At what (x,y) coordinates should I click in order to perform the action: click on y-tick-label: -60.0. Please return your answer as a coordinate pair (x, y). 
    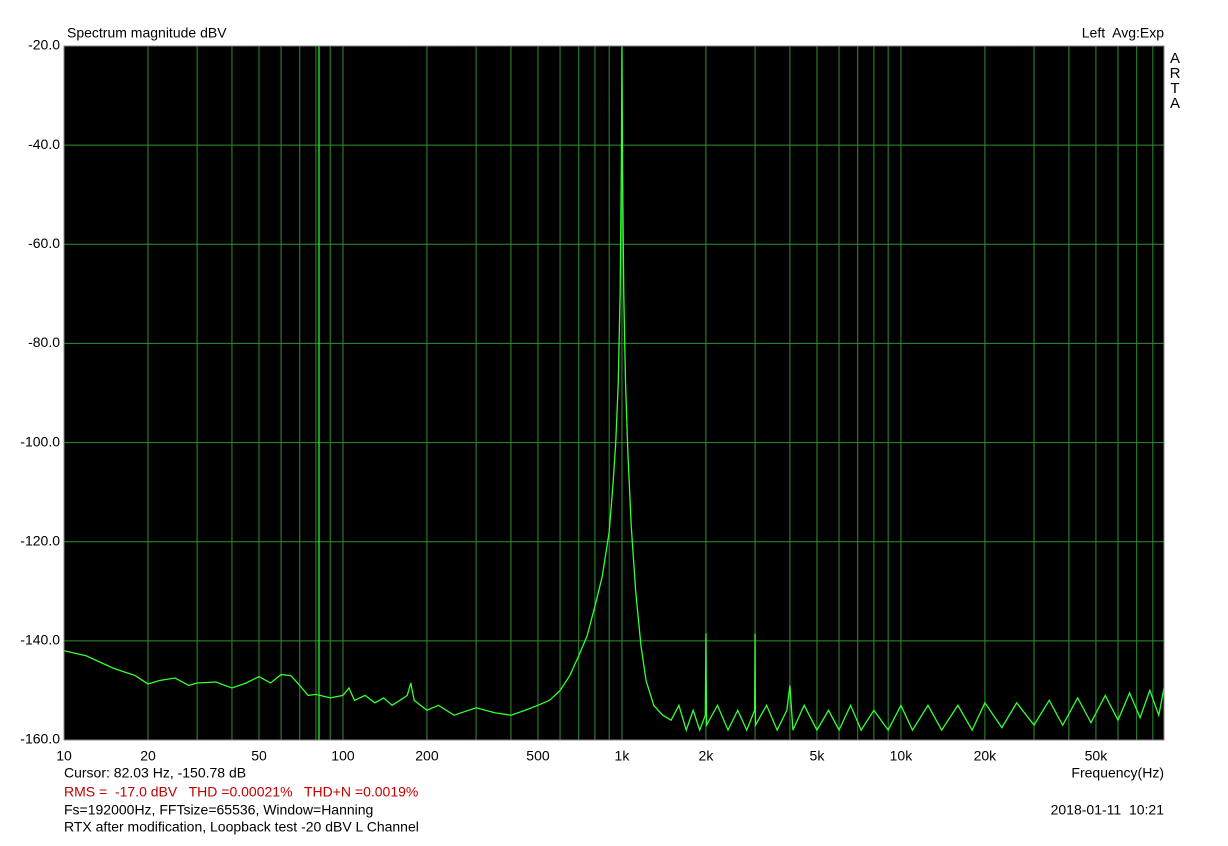
    Looking at the image, I should click on (44, 243).